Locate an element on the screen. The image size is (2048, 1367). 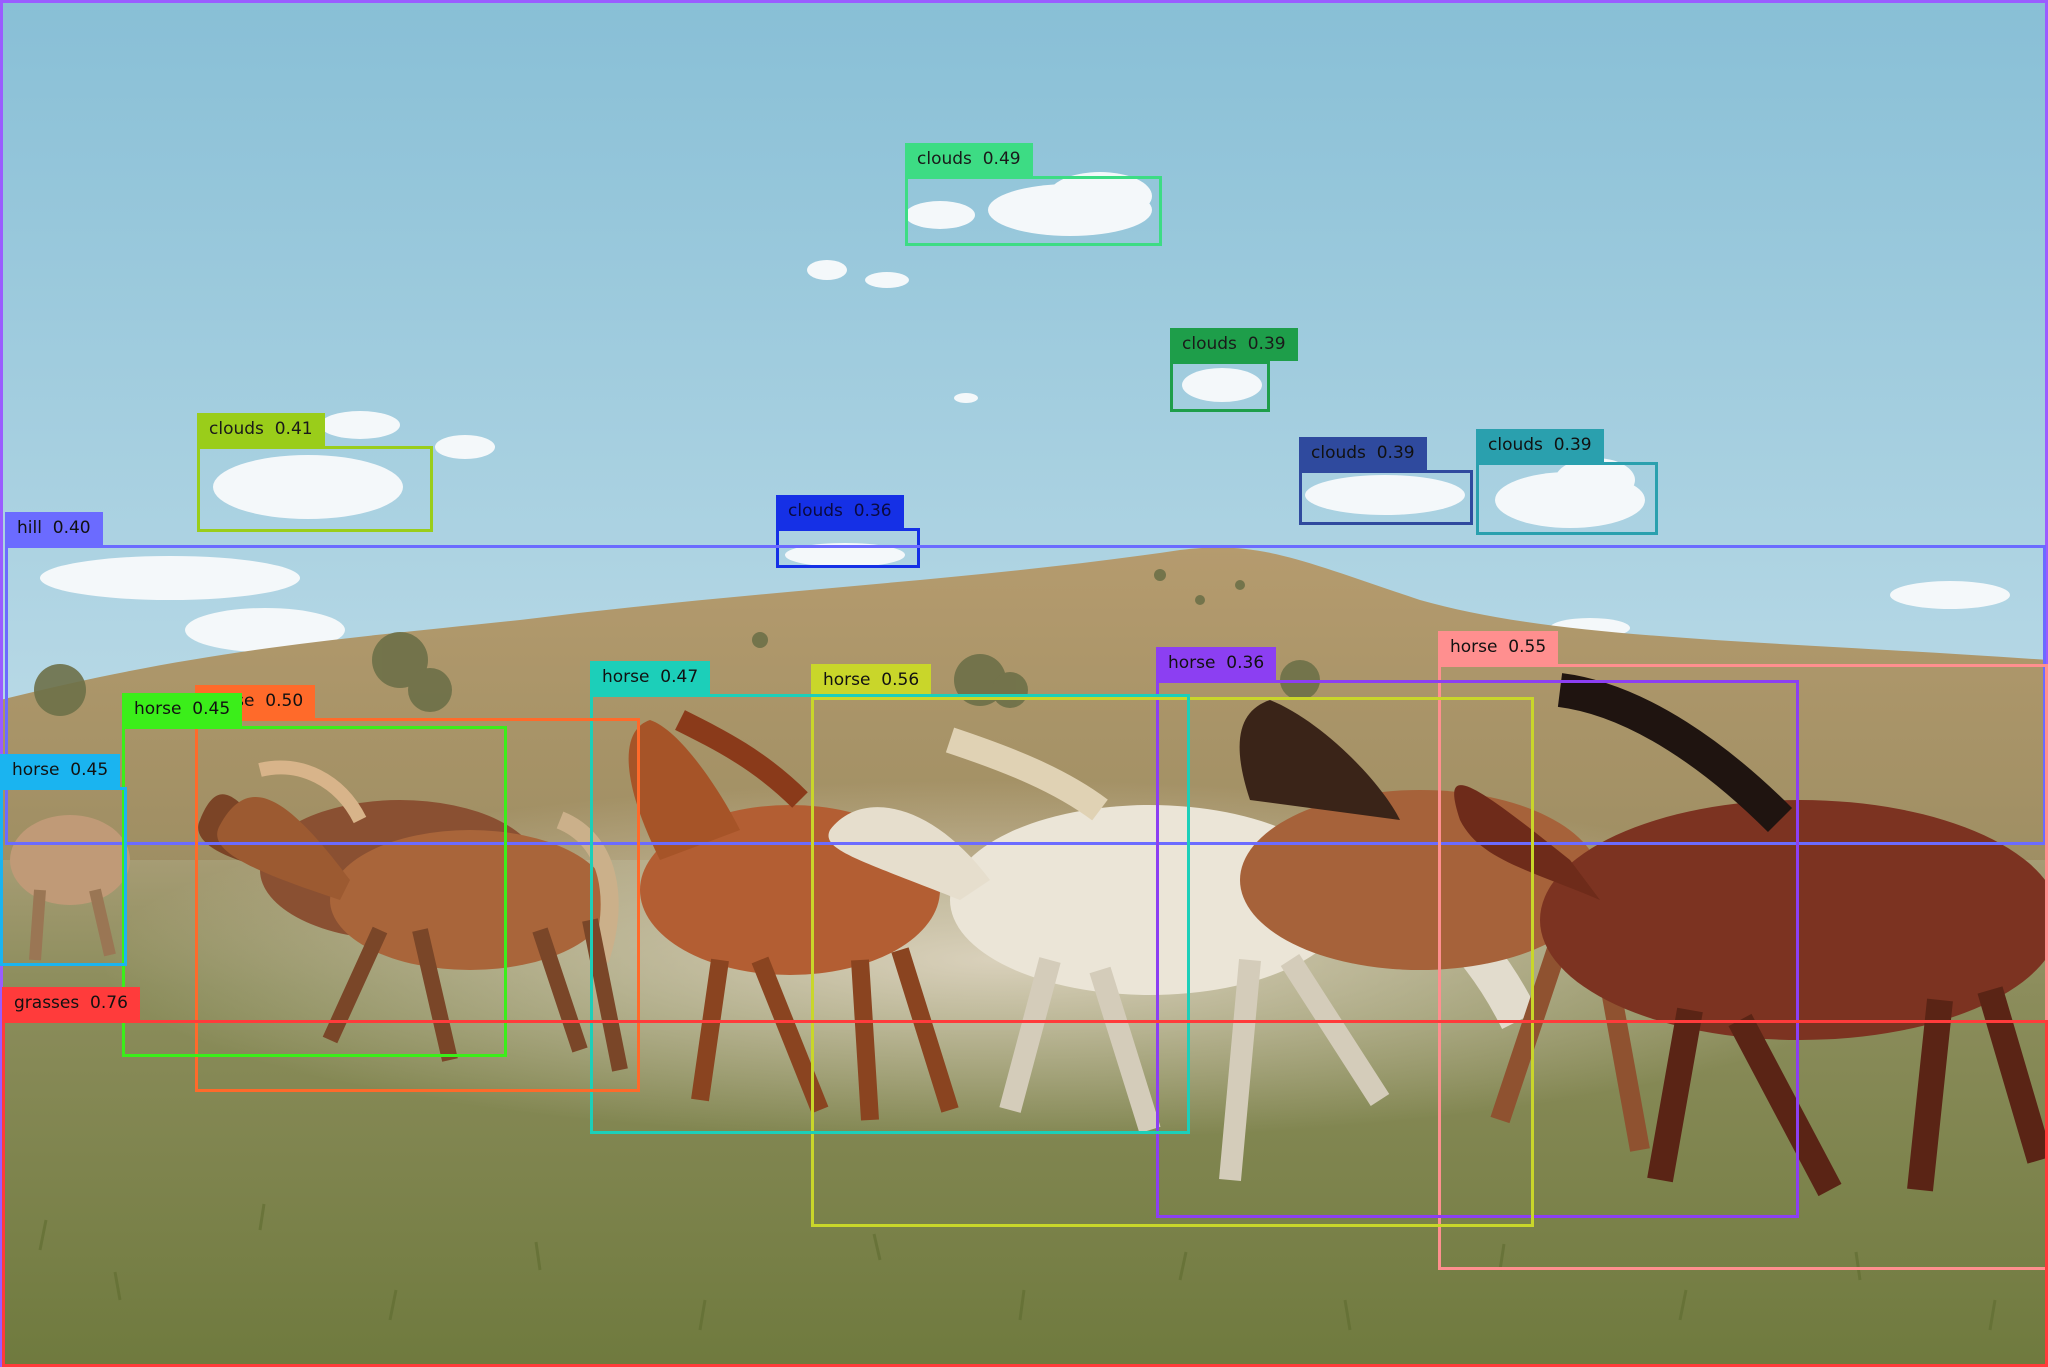
detection-box-horse: horse 0.56 is located at coordinates (1172, 945).